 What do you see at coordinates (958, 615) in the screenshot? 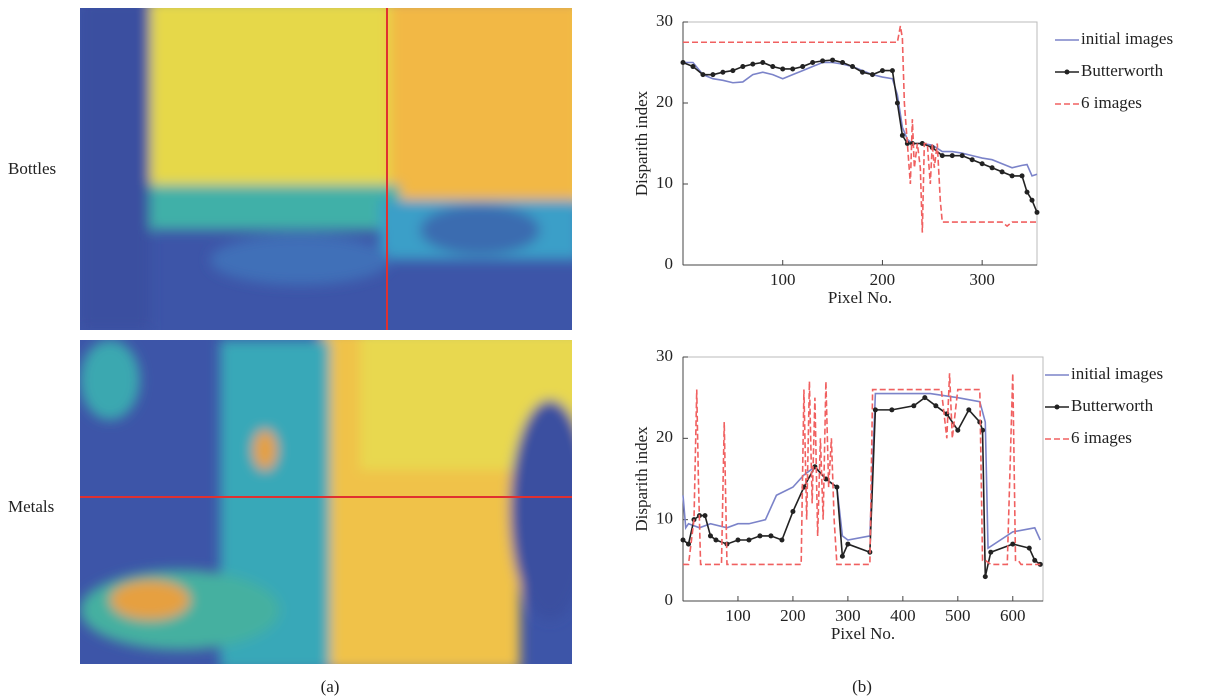
I see `x-tick-label: 500` at bounding box center [958, 615].